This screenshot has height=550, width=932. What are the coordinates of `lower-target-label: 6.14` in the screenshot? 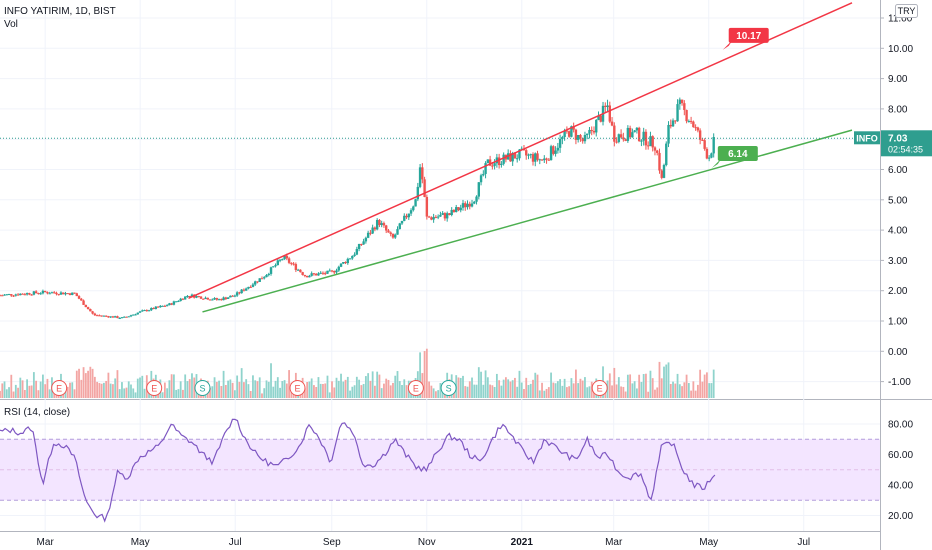 It's located at (734, 156).